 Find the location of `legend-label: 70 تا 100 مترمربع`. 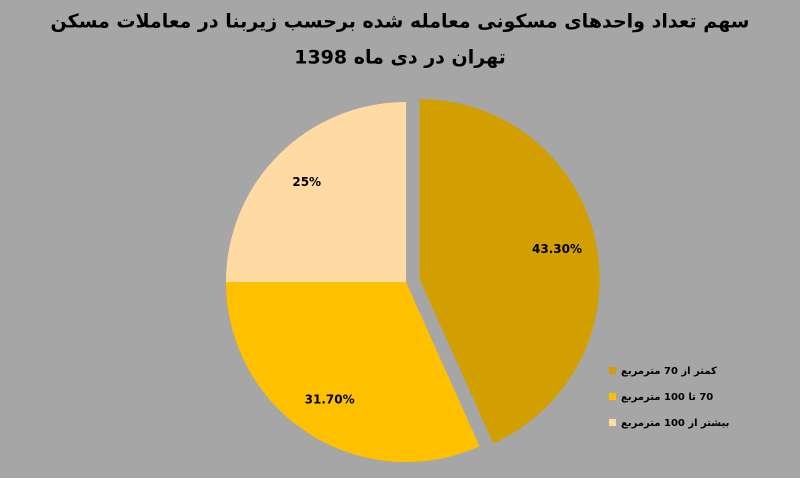

legend-label: 70 تا 100 مترمربع is located at coordinates (667, 397).